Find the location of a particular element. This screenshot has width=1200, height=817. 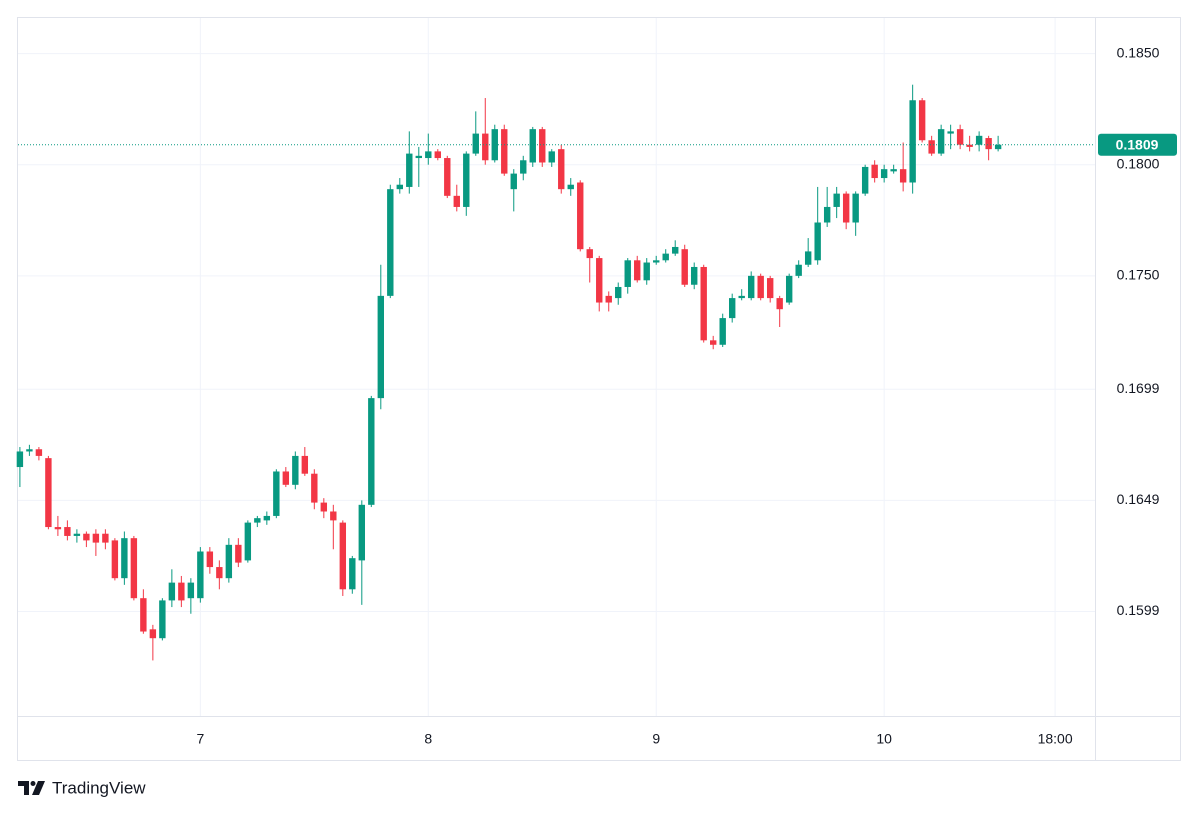

x-tick-label: 7 is located at coordinates (200, 739).